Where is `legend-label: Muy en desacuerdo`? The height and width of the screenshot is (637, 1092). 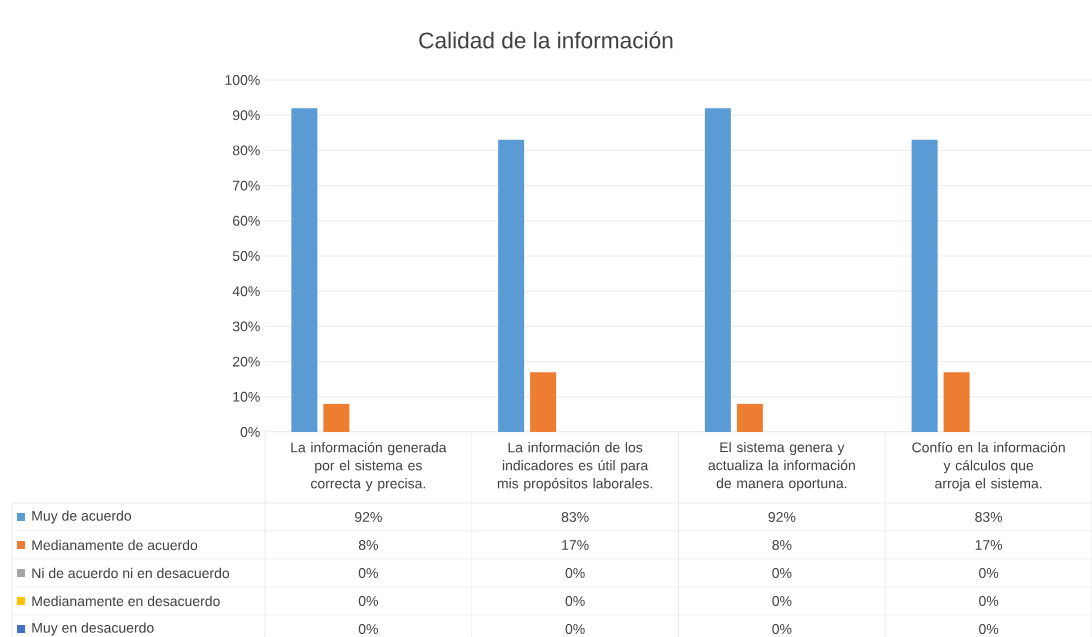
legend-label: Muy en desacuerdo is located at coordinates (93, 629).